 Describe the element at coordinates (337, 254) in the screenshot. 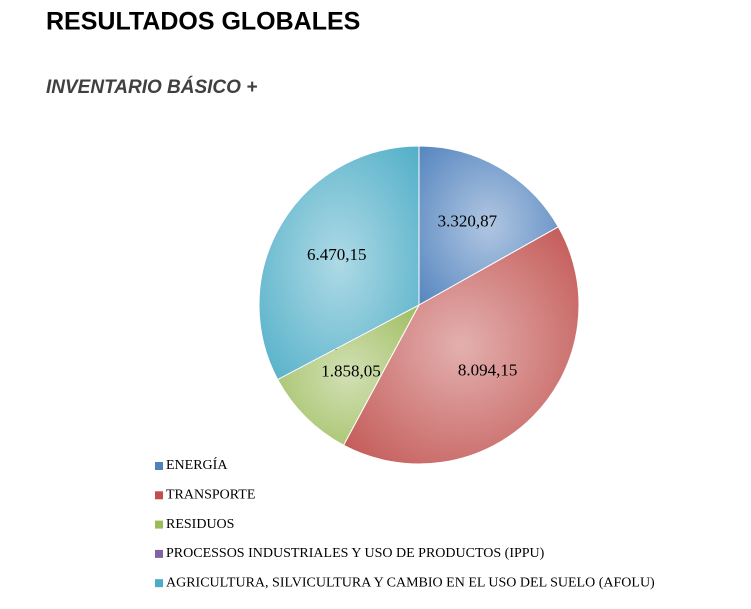

I see `data-label: 6.470,15` at that location.